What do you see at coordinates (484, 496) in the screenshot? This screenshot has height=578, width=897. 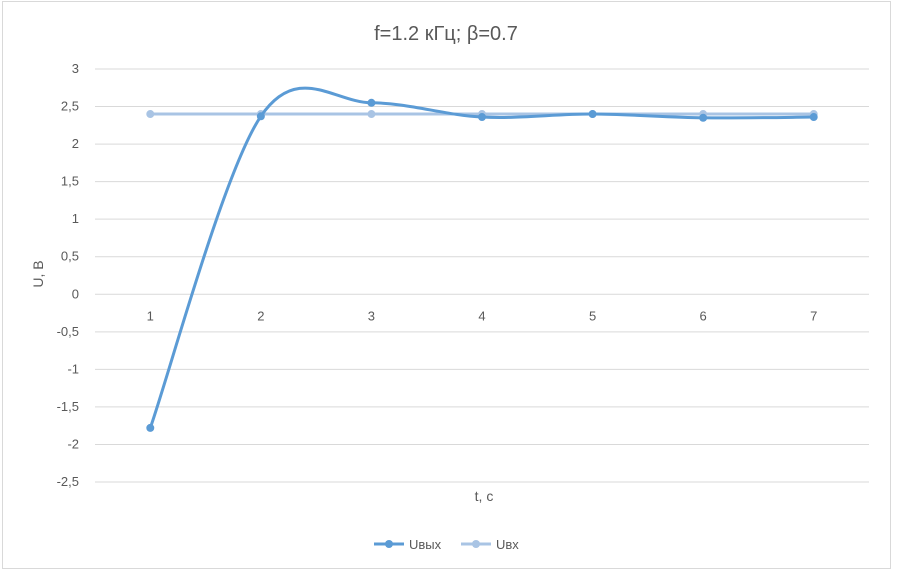 I see `x-axis-title: t, c` at bounding box center [484, 496].